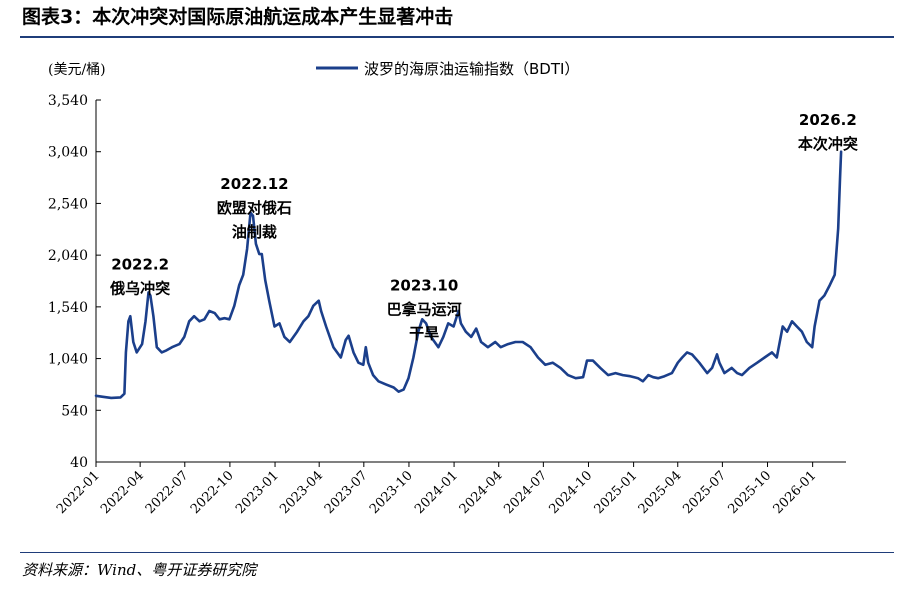  What do you see at coordinates (391, 492) in the screenshot?
I see `x-tick-label: 2023-10` at bounding box center [391, 492].